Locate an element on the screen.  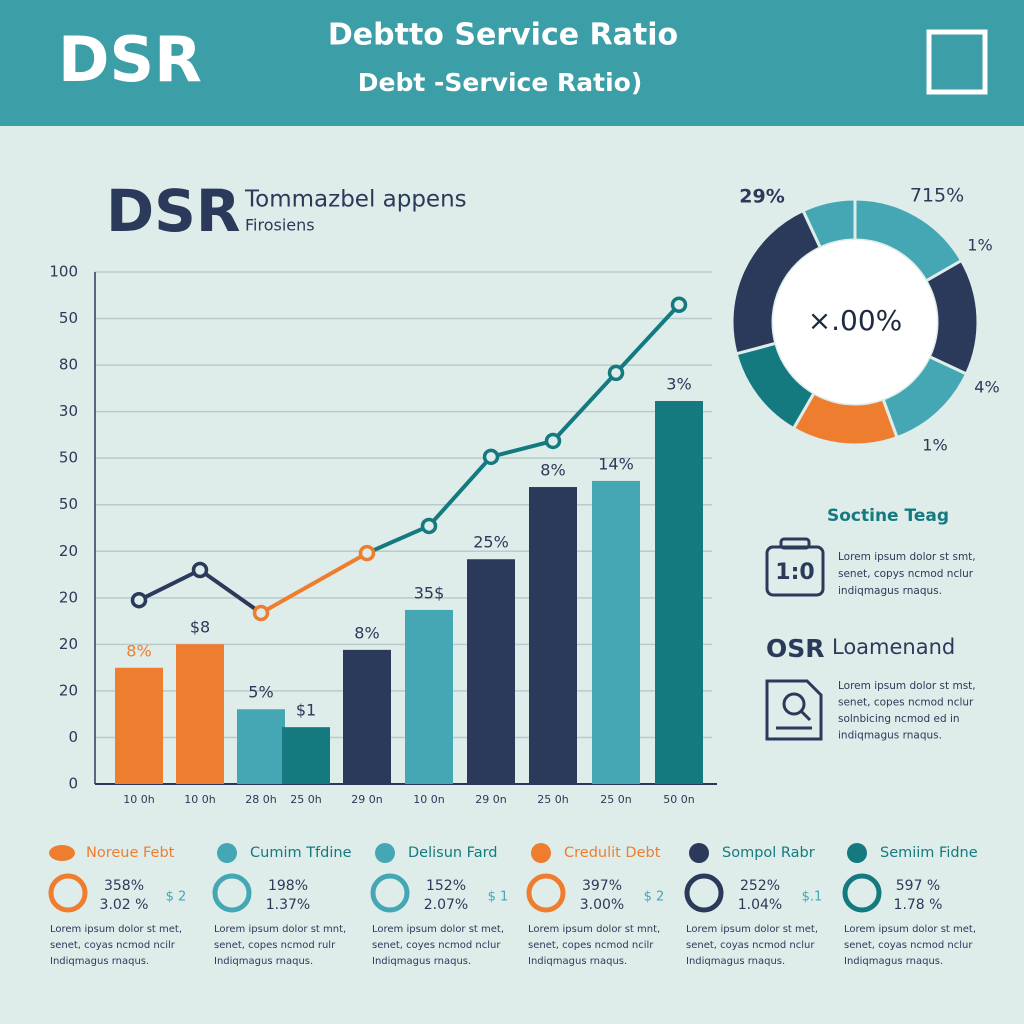
x-tick-label: 28 0h is located at coordinates (260, 799).